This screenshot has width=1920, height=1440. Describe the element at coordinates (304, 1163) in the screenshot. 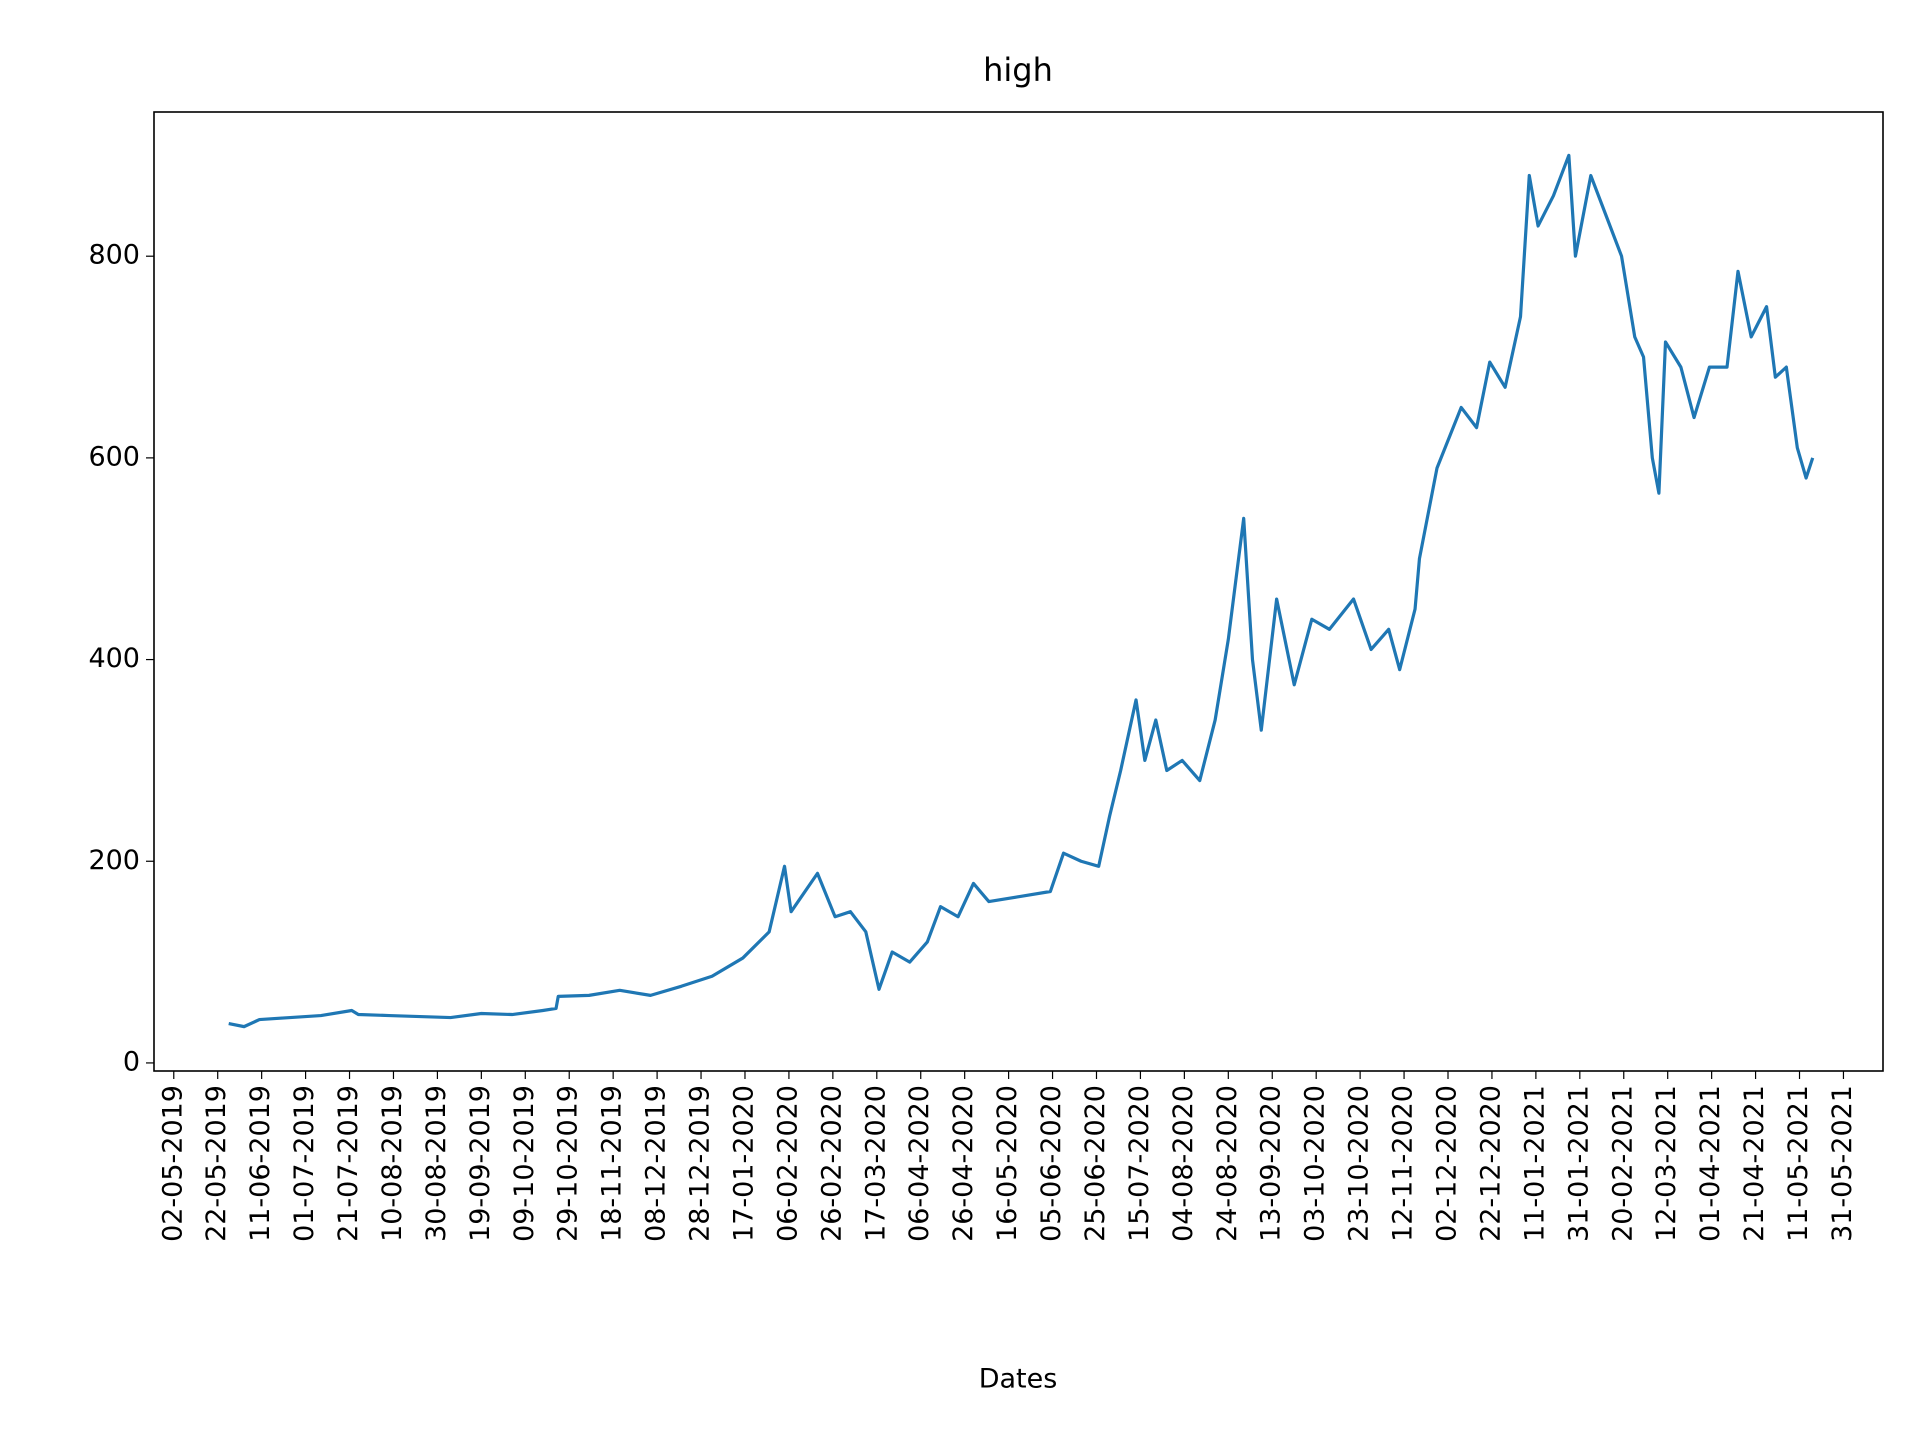

I see `x-tick-label: 01-07-2019` at that location.